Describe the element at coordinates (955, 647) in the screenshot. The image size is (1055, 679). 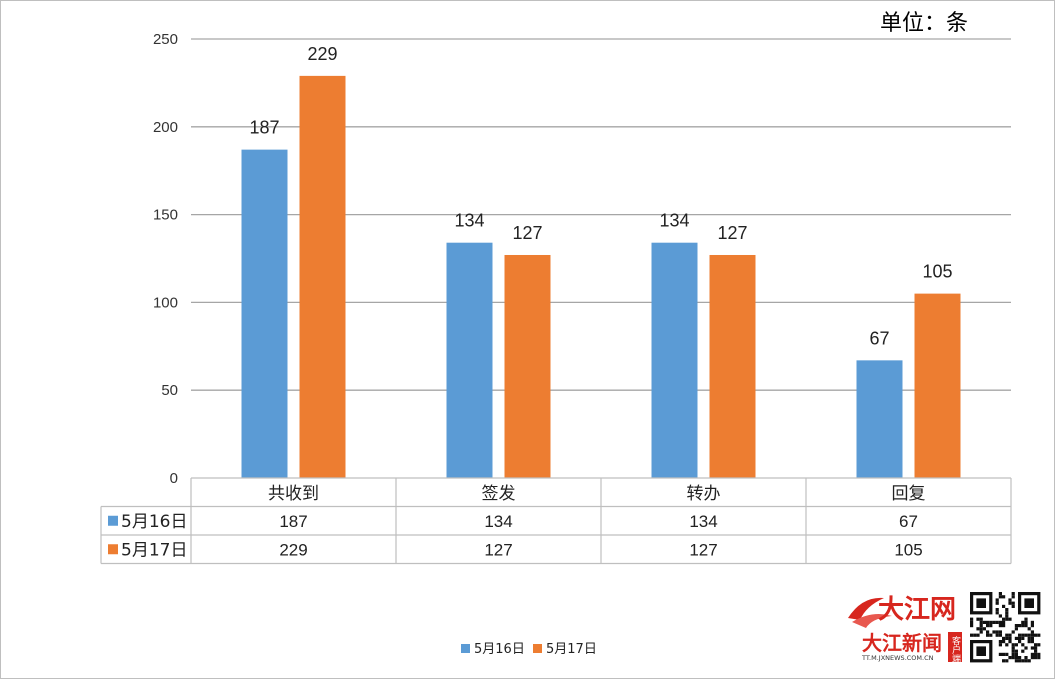
I see `logo-tag-box` at that location.